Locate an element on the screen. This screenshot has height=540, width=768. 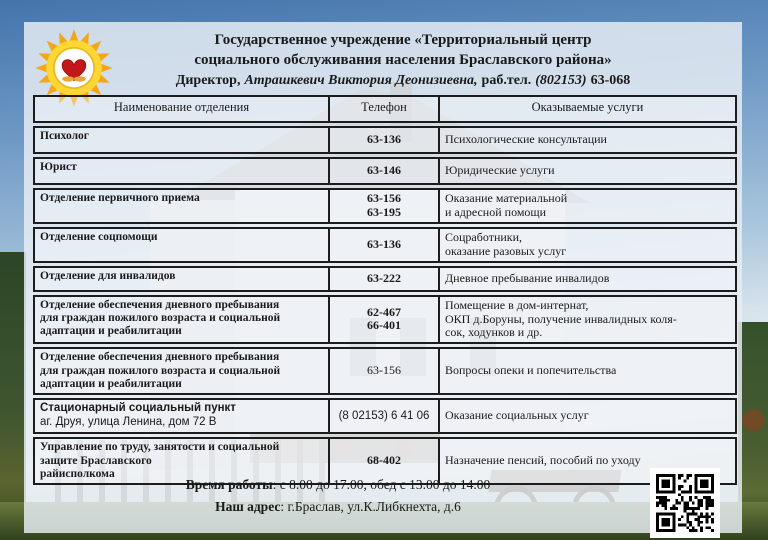
department-name-line: защите Браславского is located at coordinates (96, 460).